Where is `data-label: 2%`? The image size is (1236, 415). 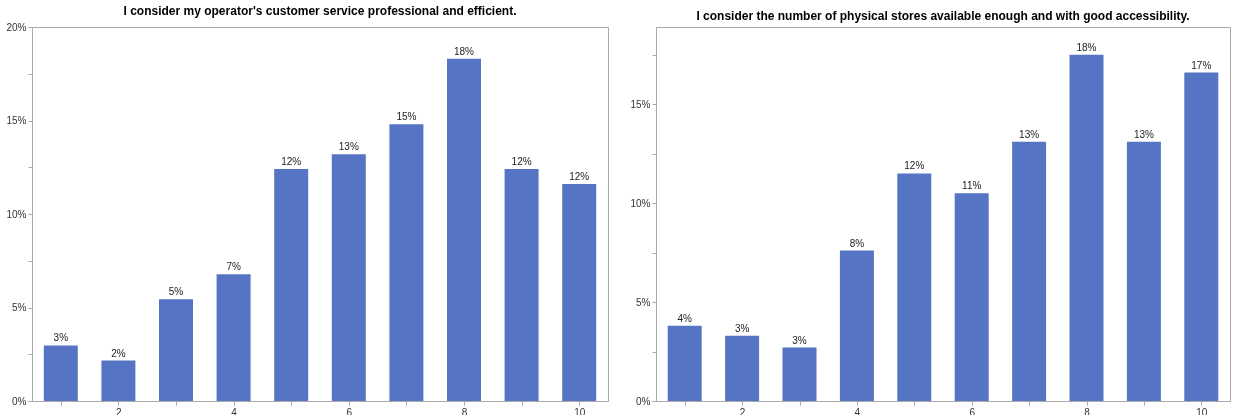
data-label: 2% is located at coordinates (118, 353).